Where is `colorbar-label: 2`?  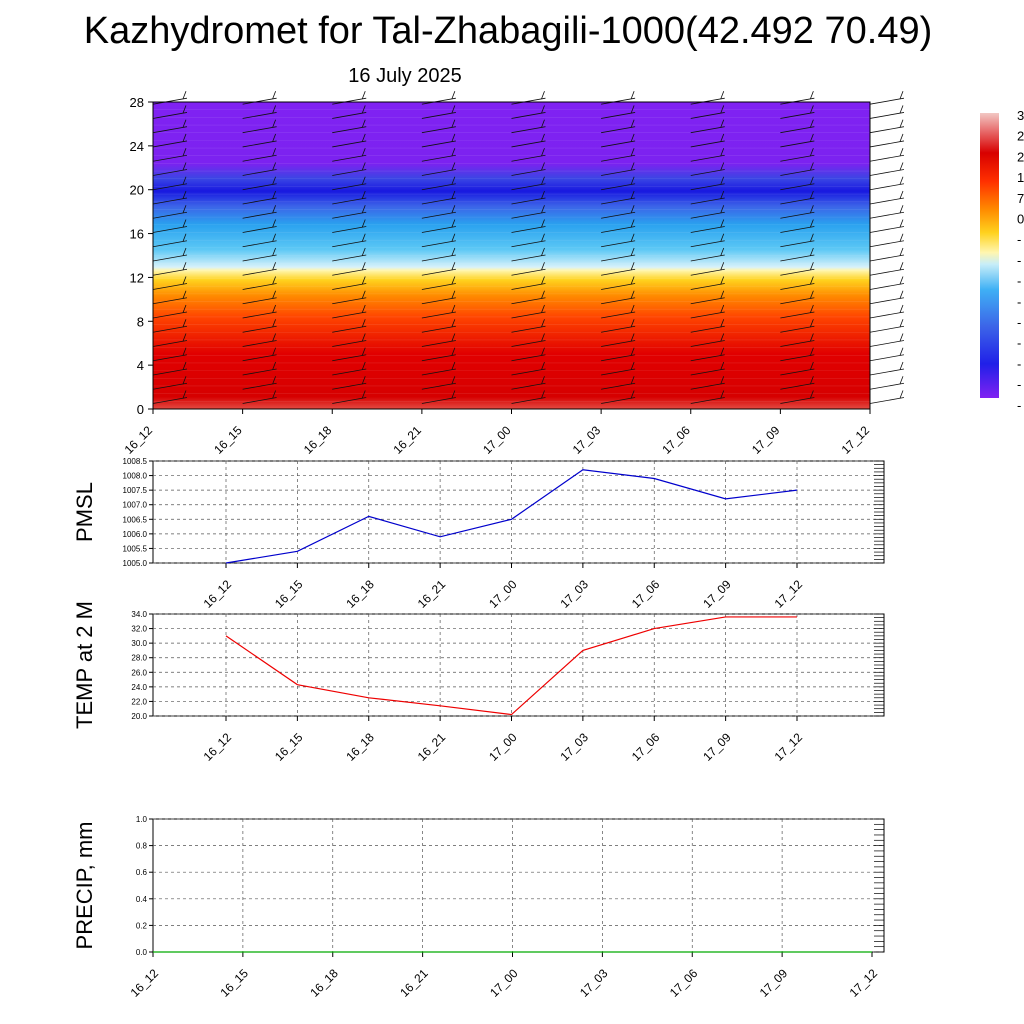
colorbar-label: 2 is located at coordinates (1020, 156).